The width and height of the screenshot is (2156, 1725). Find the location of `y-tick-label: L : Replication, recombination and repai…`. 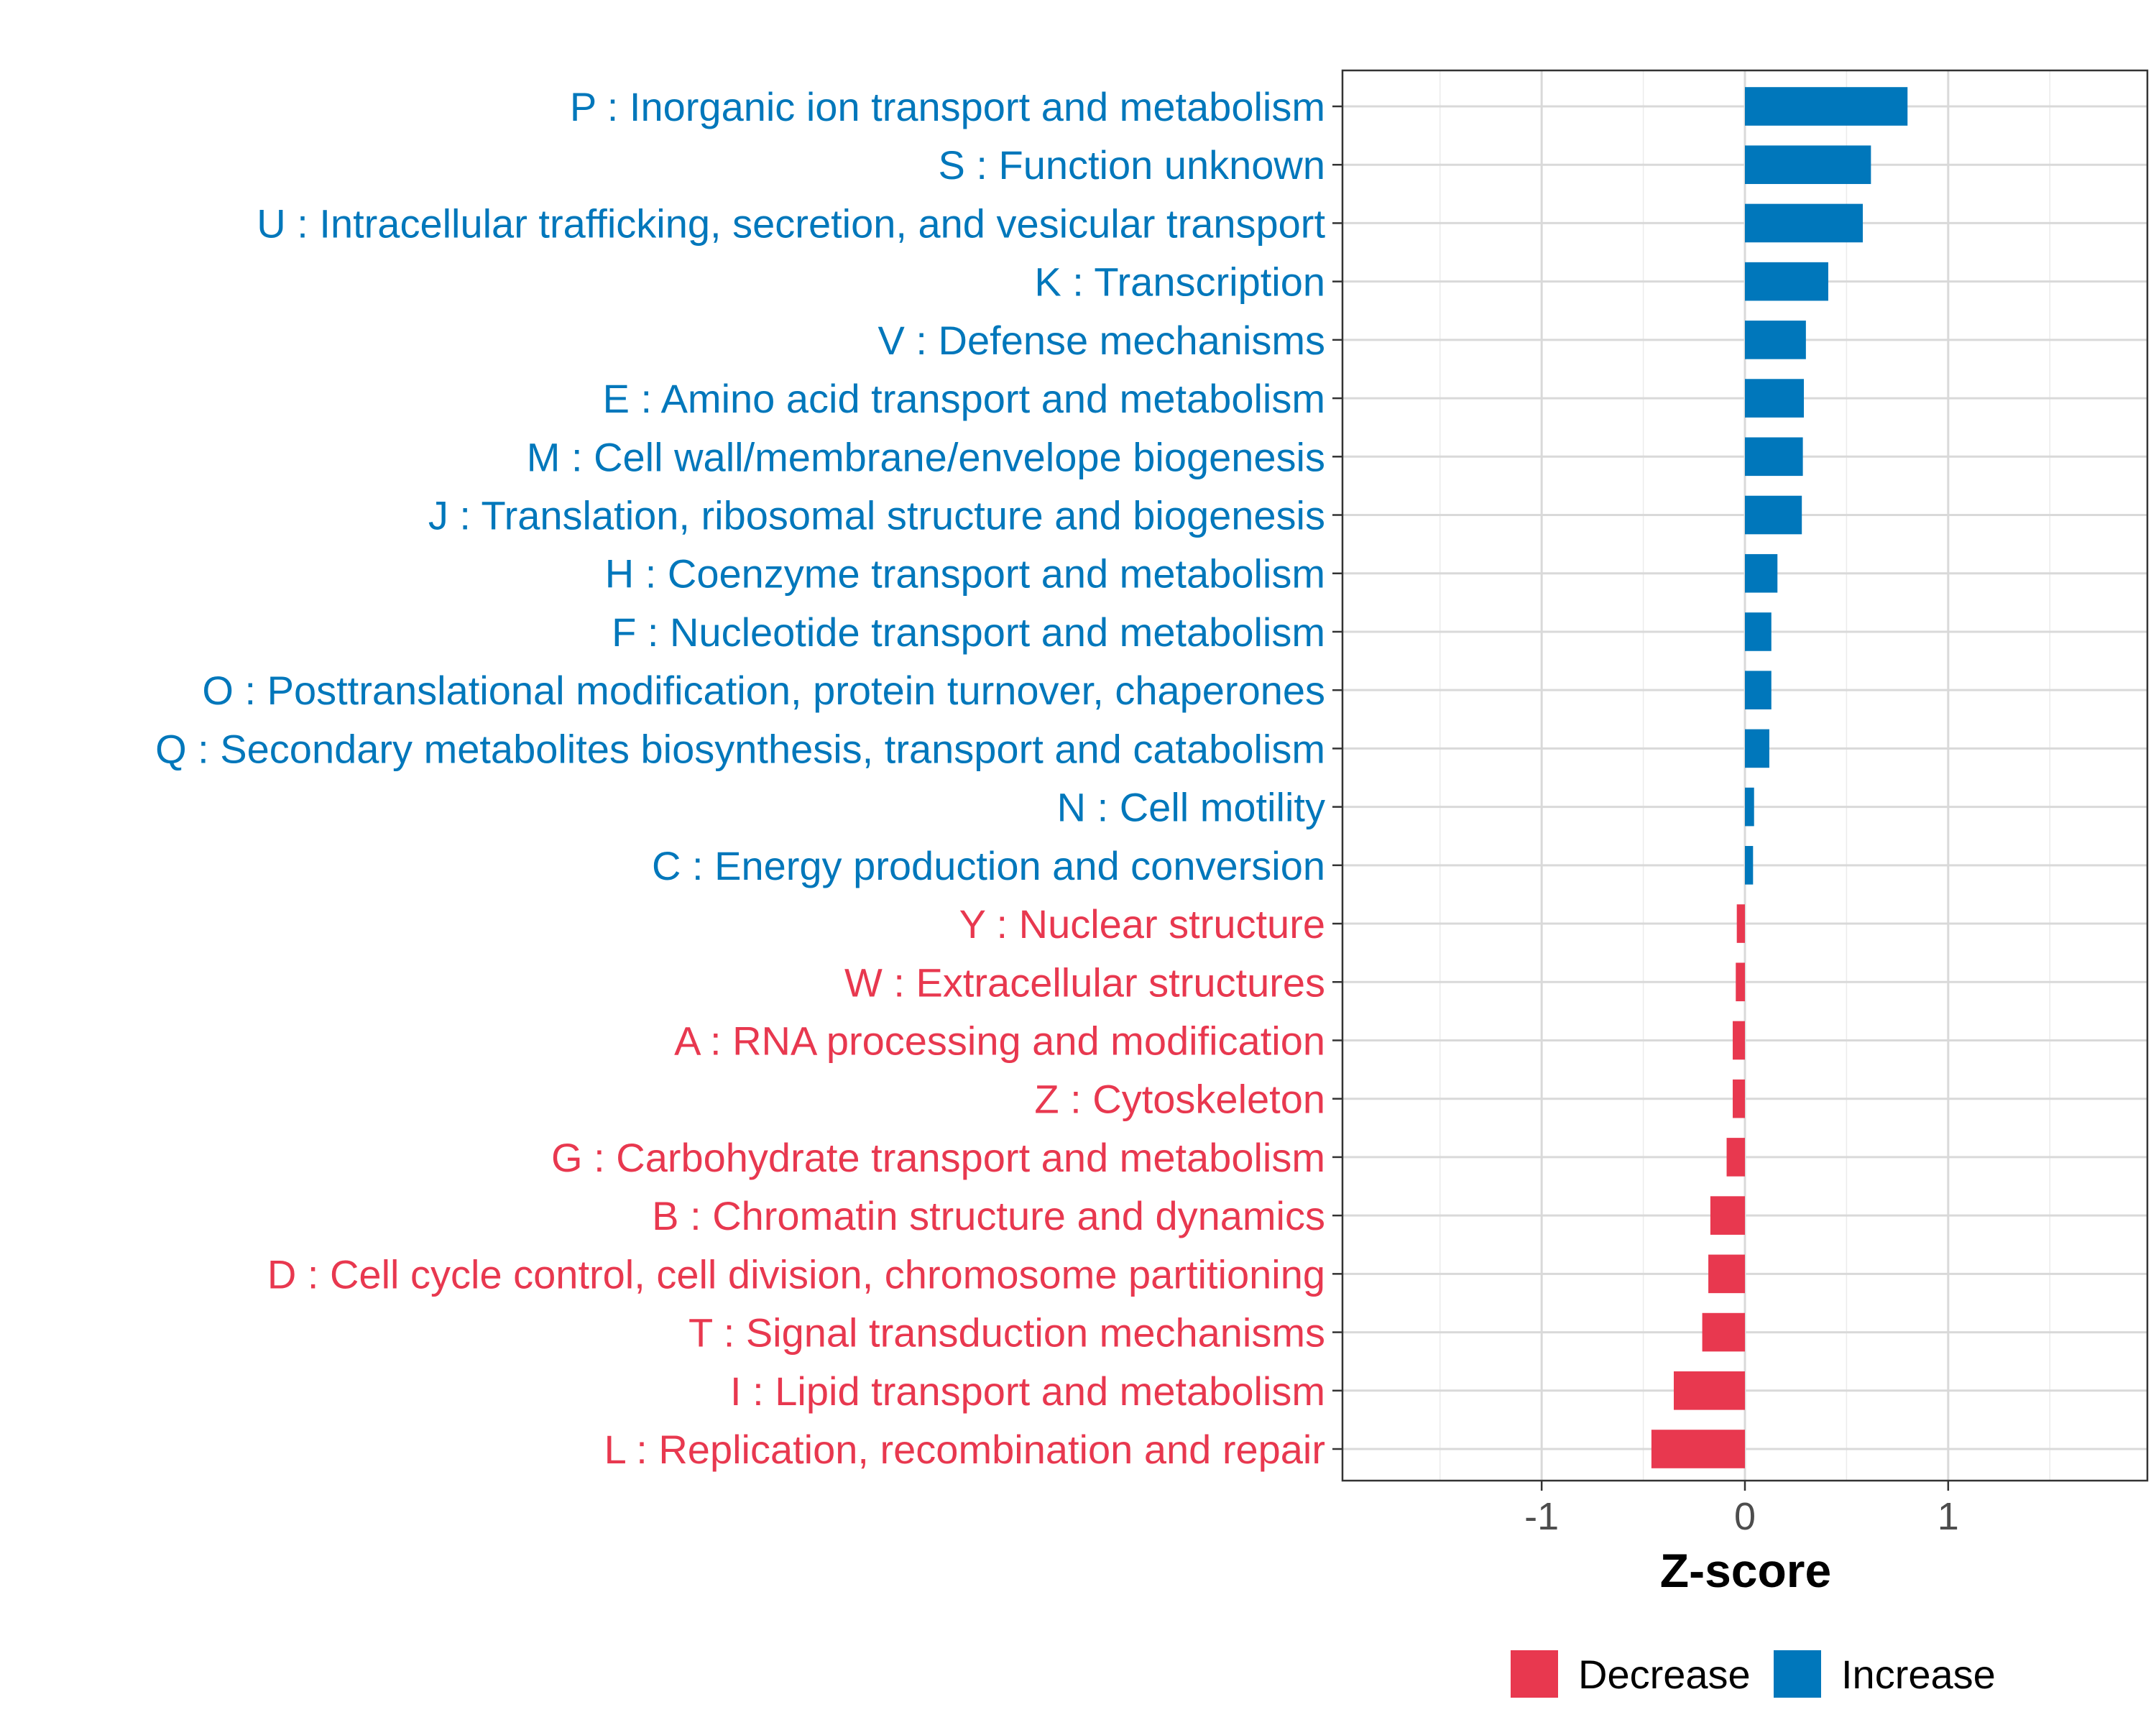

y-tick-label: L : Replication, recombination and repai… is located at coordinates (964, 1449).